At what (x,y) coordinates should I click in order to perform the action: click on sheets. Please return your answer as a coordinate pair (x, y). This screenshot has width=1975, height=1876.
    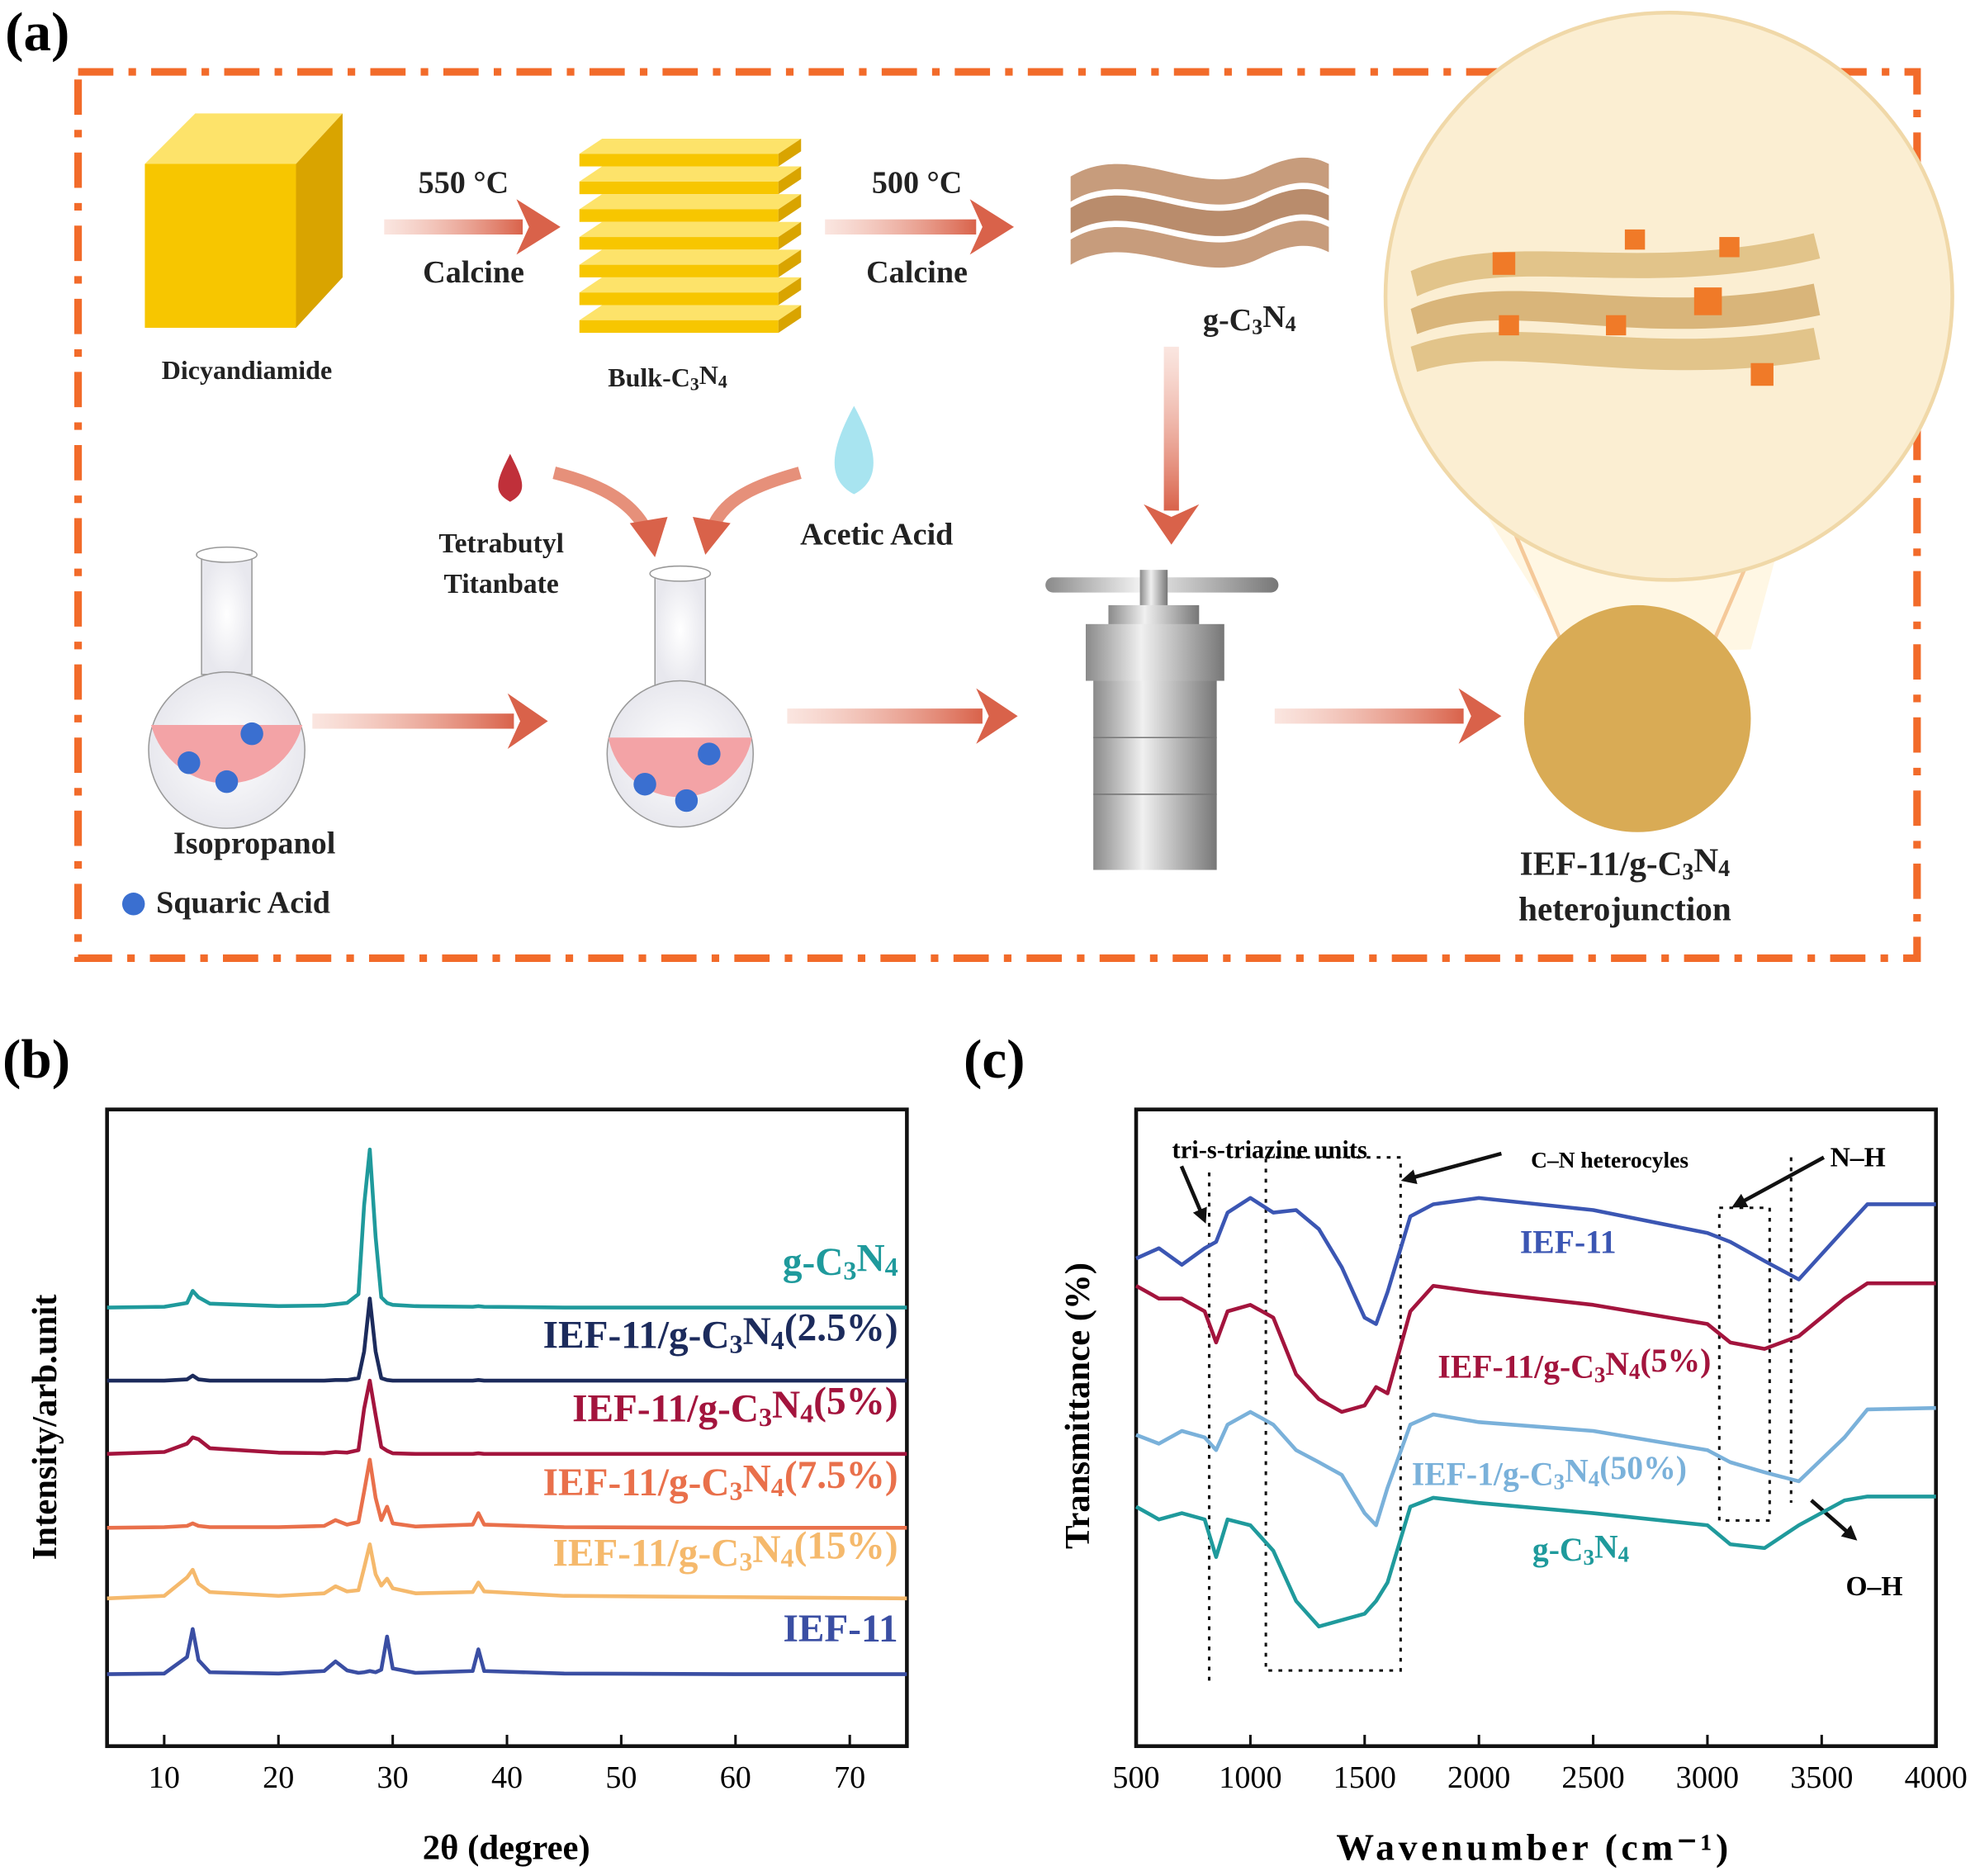
    Looking at the image, I should click on (1199, 212).